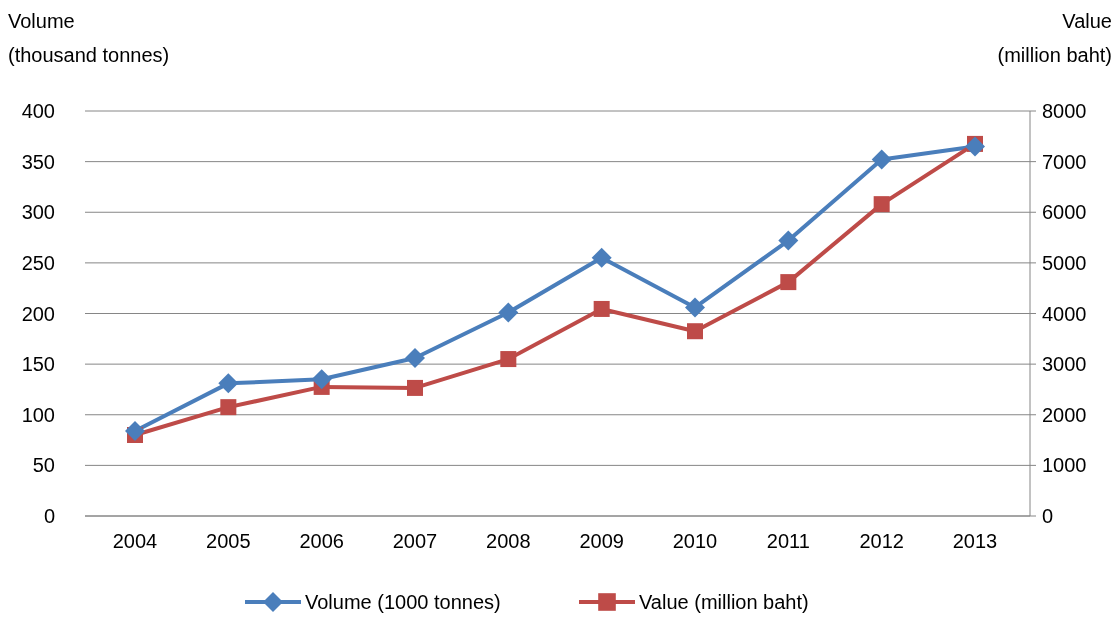 Image resolution: width=1118 pixels, height=621 pixels. I want to click on y2-tick-label: 4000, so click(1064, 313).